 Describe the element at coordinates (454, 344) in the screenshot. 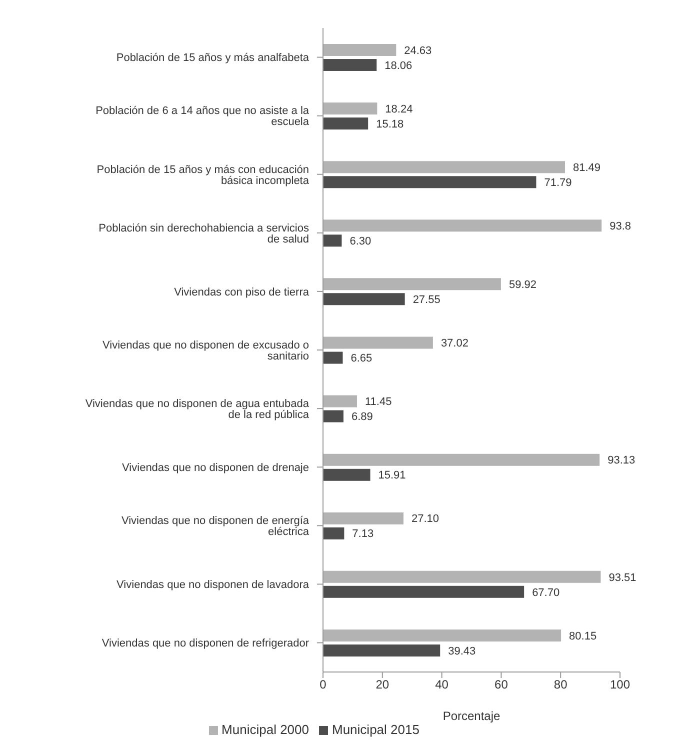

I see `data-label: 37.02` at that location.